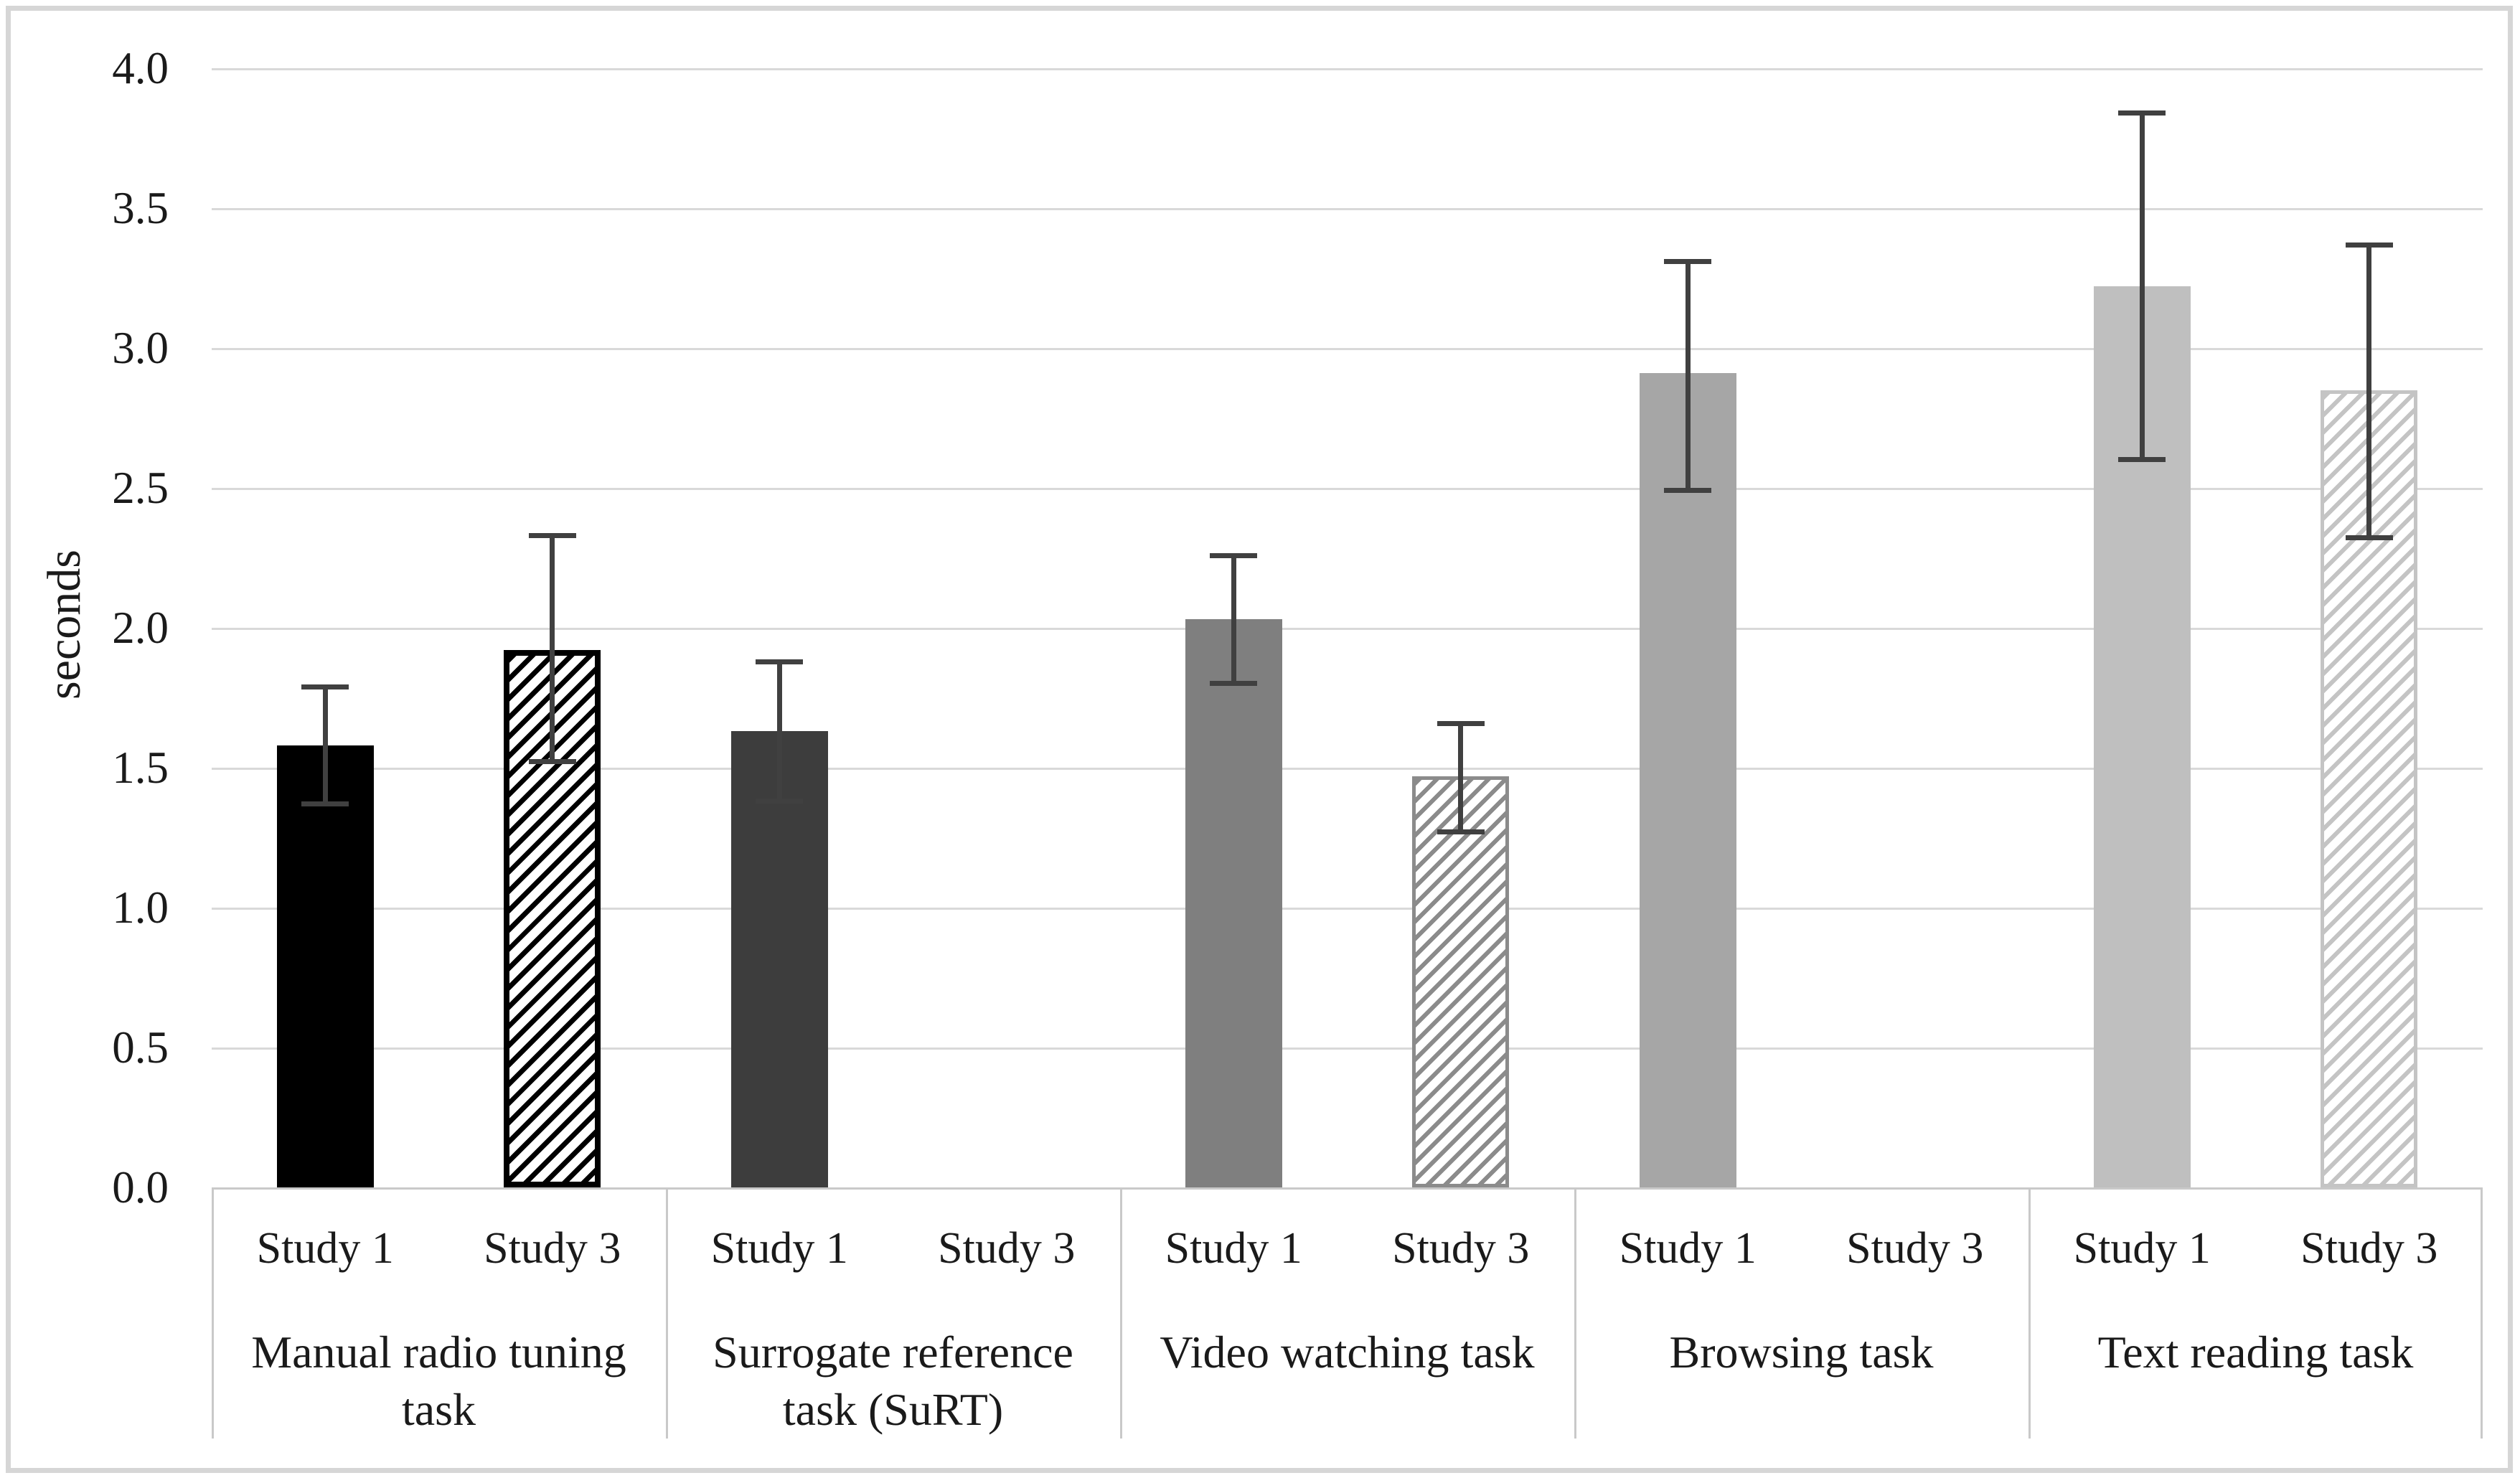 The image size is (2520, 1483). Describe the element at coordinates (140, 768) in the screenshot. I see `y-tick-label-1.5: 1.5` at that location.